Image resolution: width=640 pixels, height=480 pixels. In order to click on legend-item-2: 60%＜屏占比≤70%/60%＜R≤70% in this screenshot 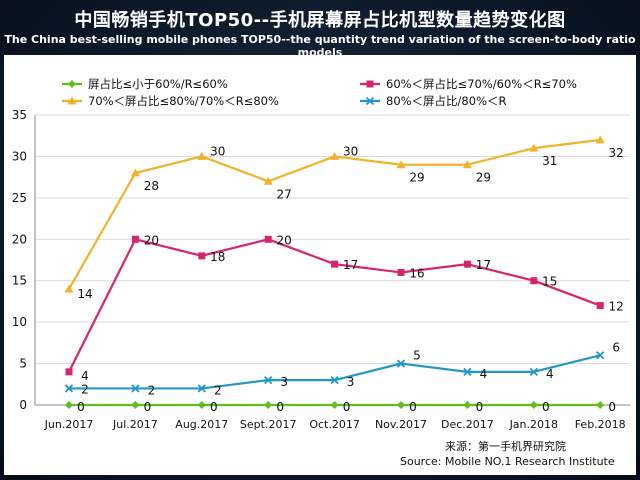, I will do `click(468, 84)`.